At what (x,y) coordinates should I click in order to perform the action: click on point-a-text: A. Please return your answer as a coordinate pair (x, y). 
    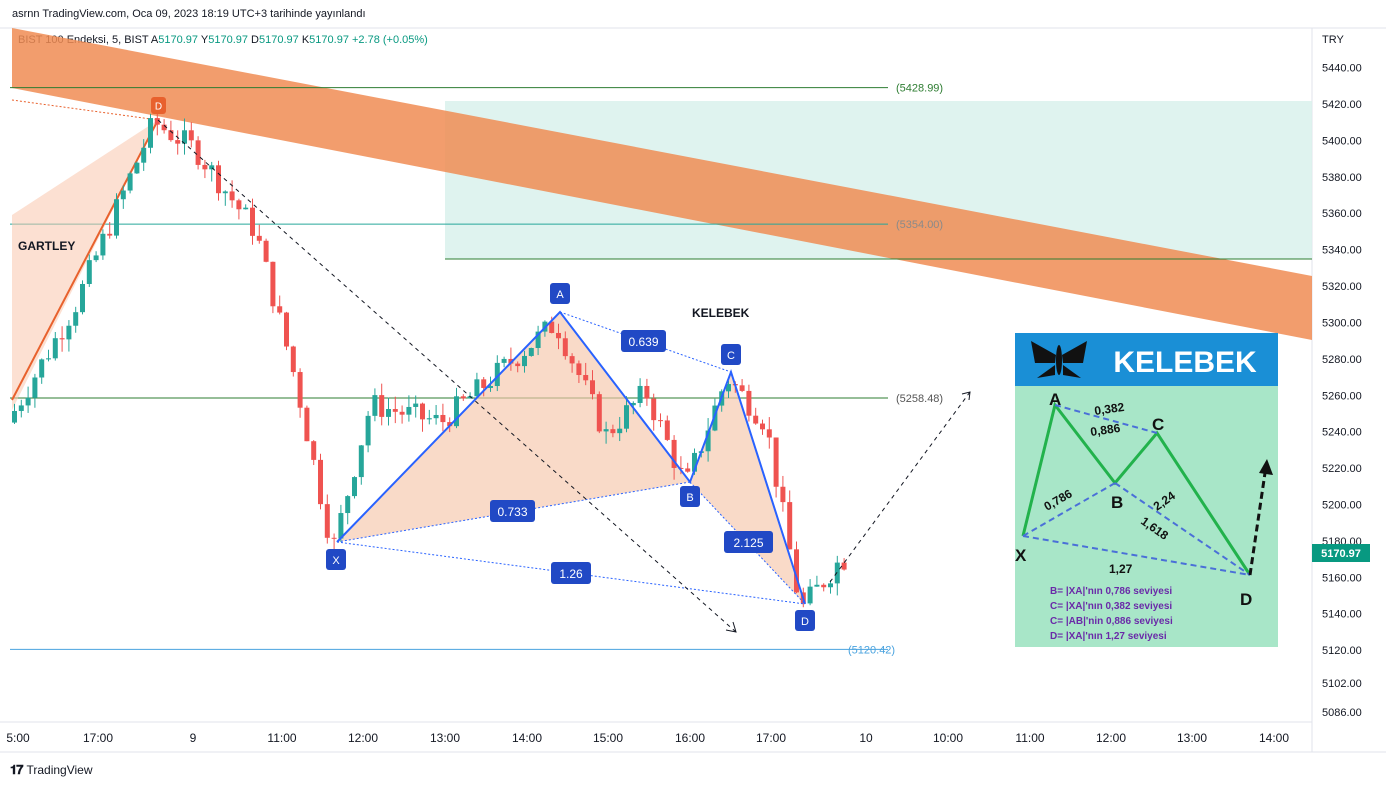
    Looking at the image, I should click on (560, 295).